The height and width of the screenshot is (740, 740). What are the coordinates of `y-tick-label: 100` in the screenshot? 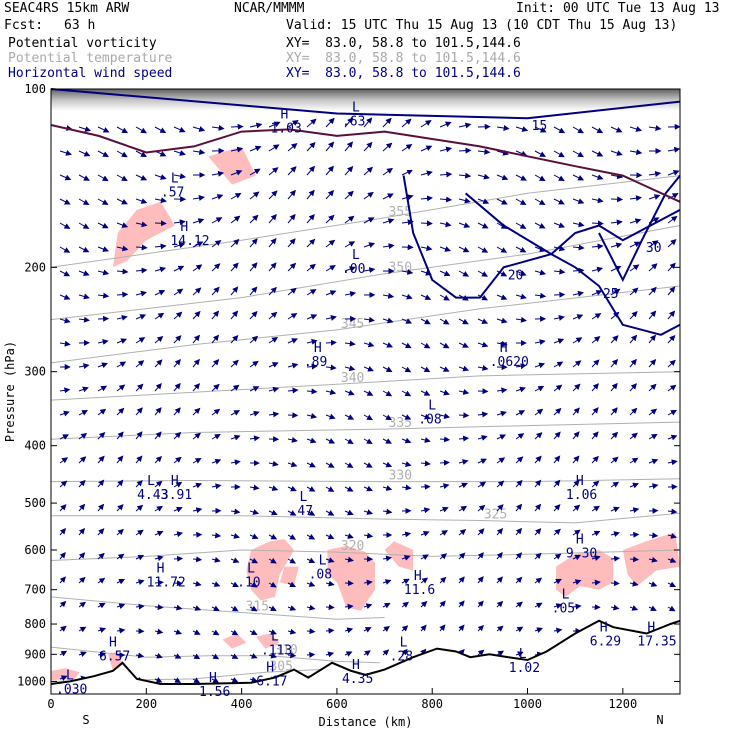 It's located at (35, 89).